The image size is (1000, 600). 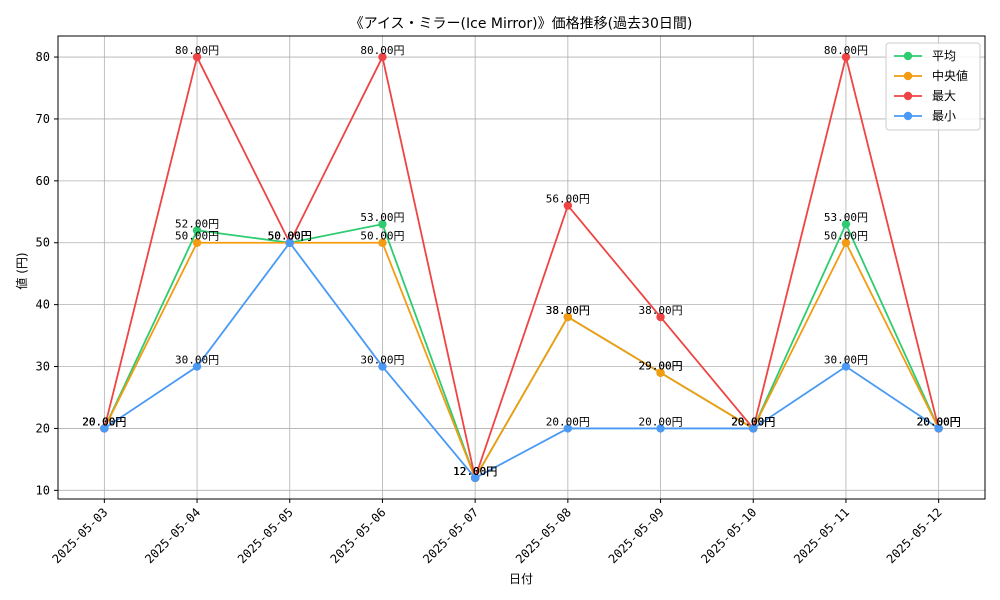 What do you see at coordinates (521, 24) in the screenshot?
I see `chart-title: 《アイス・ミラー(Ice Mirror)》価格推移(過去30日間)` at bounding box center [521, 24].